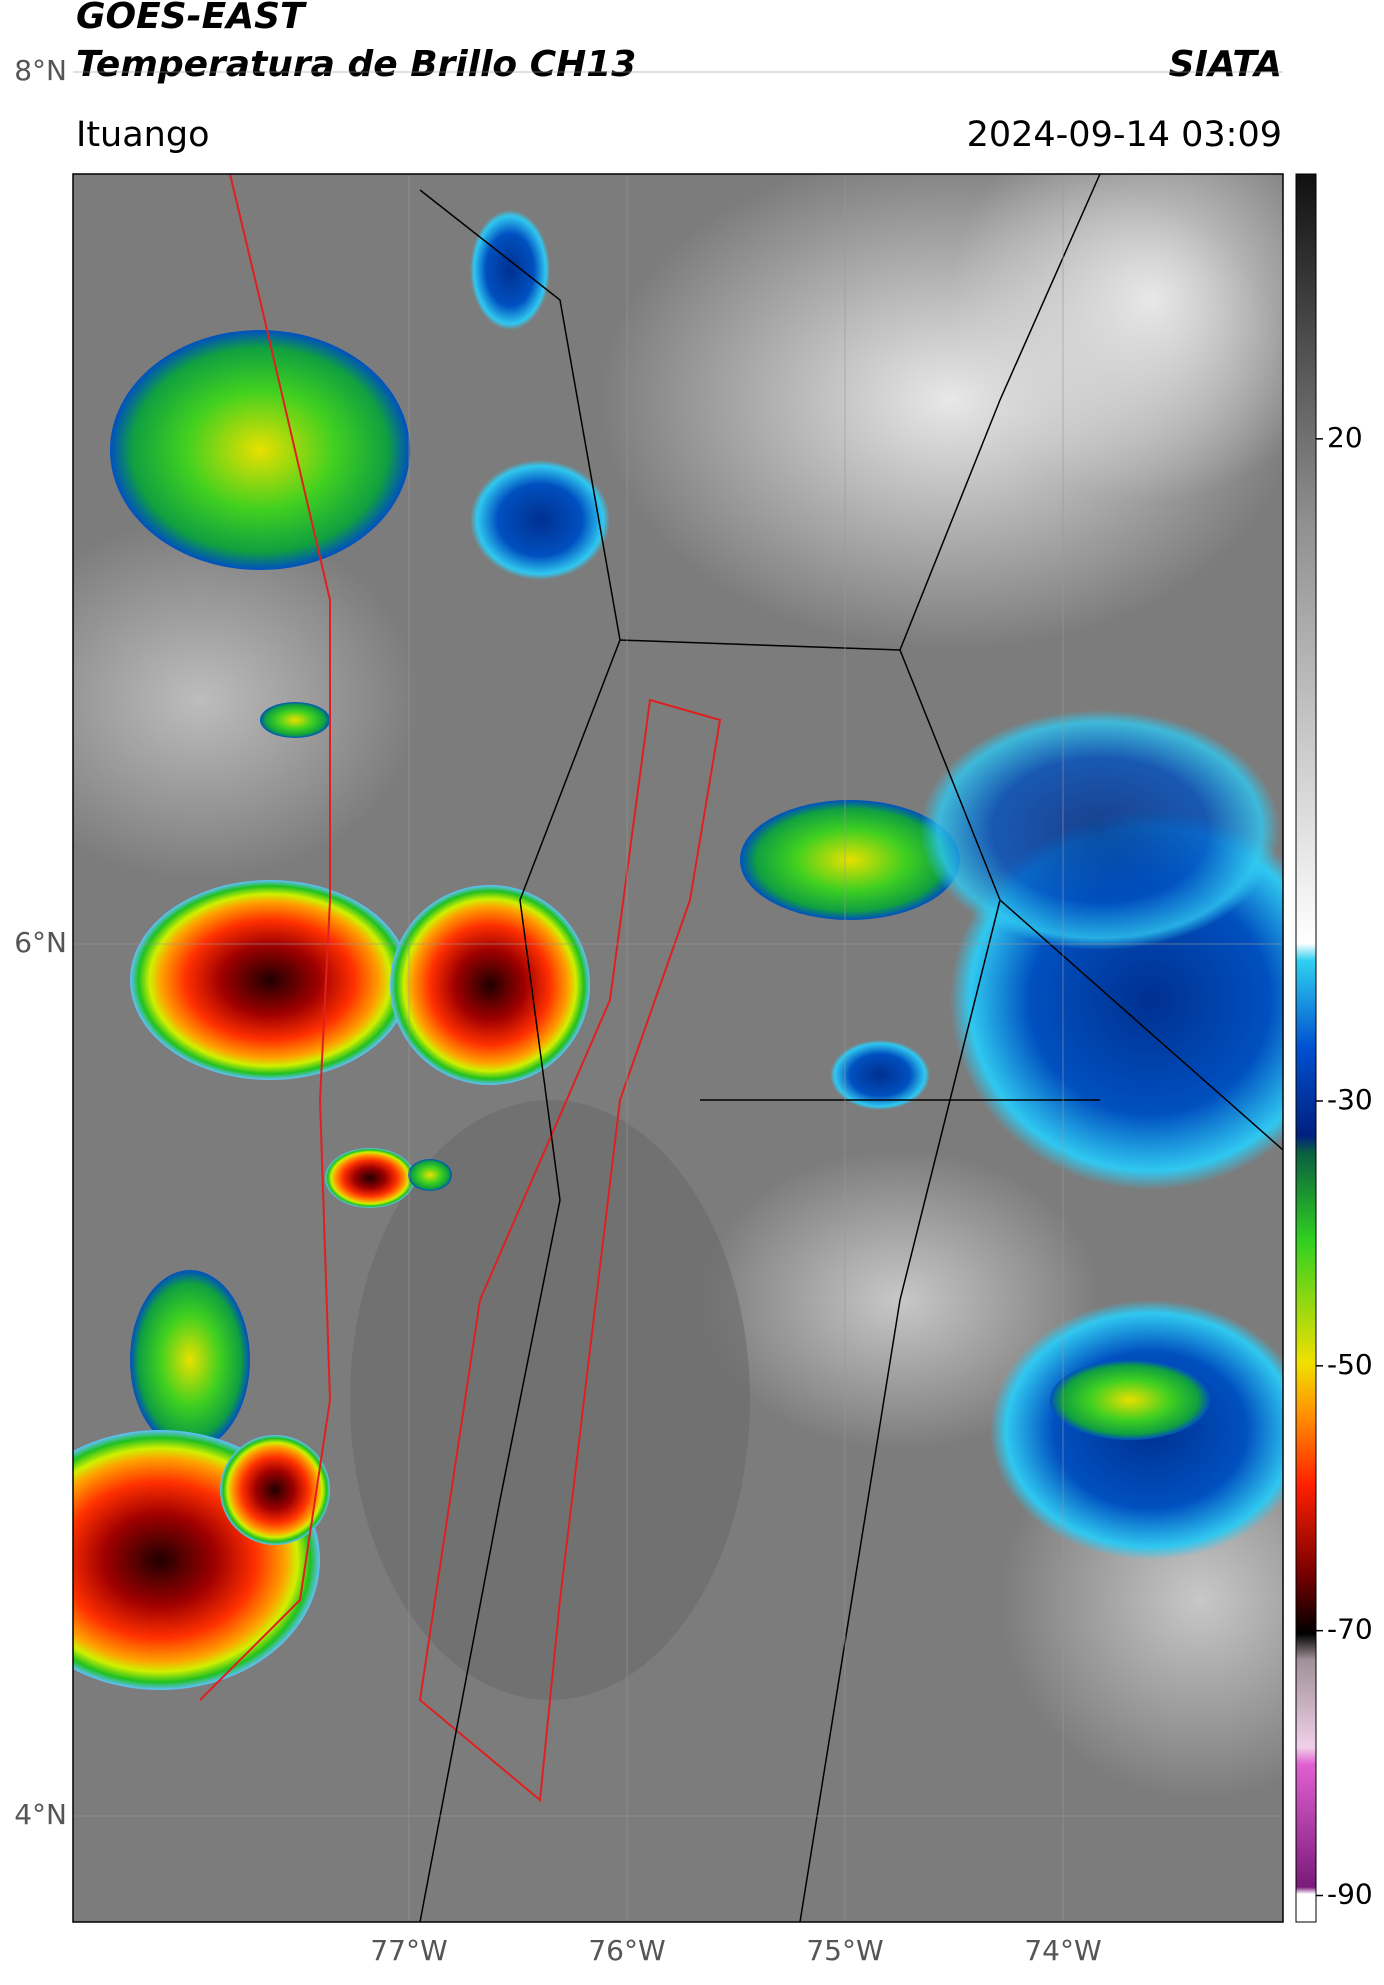  I want to click on colorbar, so click(1306, 1048).